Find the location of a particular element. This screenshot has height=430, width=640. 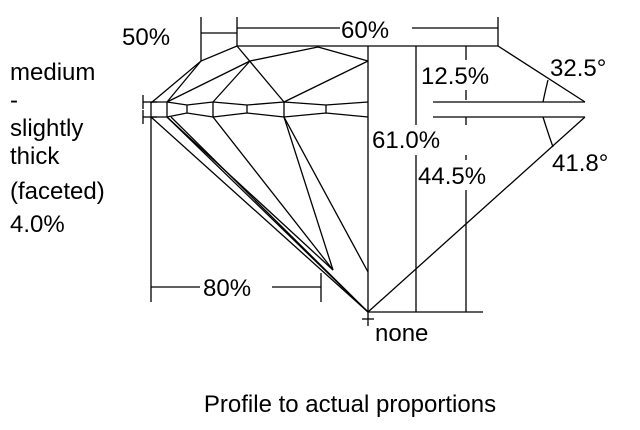

table-percent-label: 60% is located at coordinates (365, 30).